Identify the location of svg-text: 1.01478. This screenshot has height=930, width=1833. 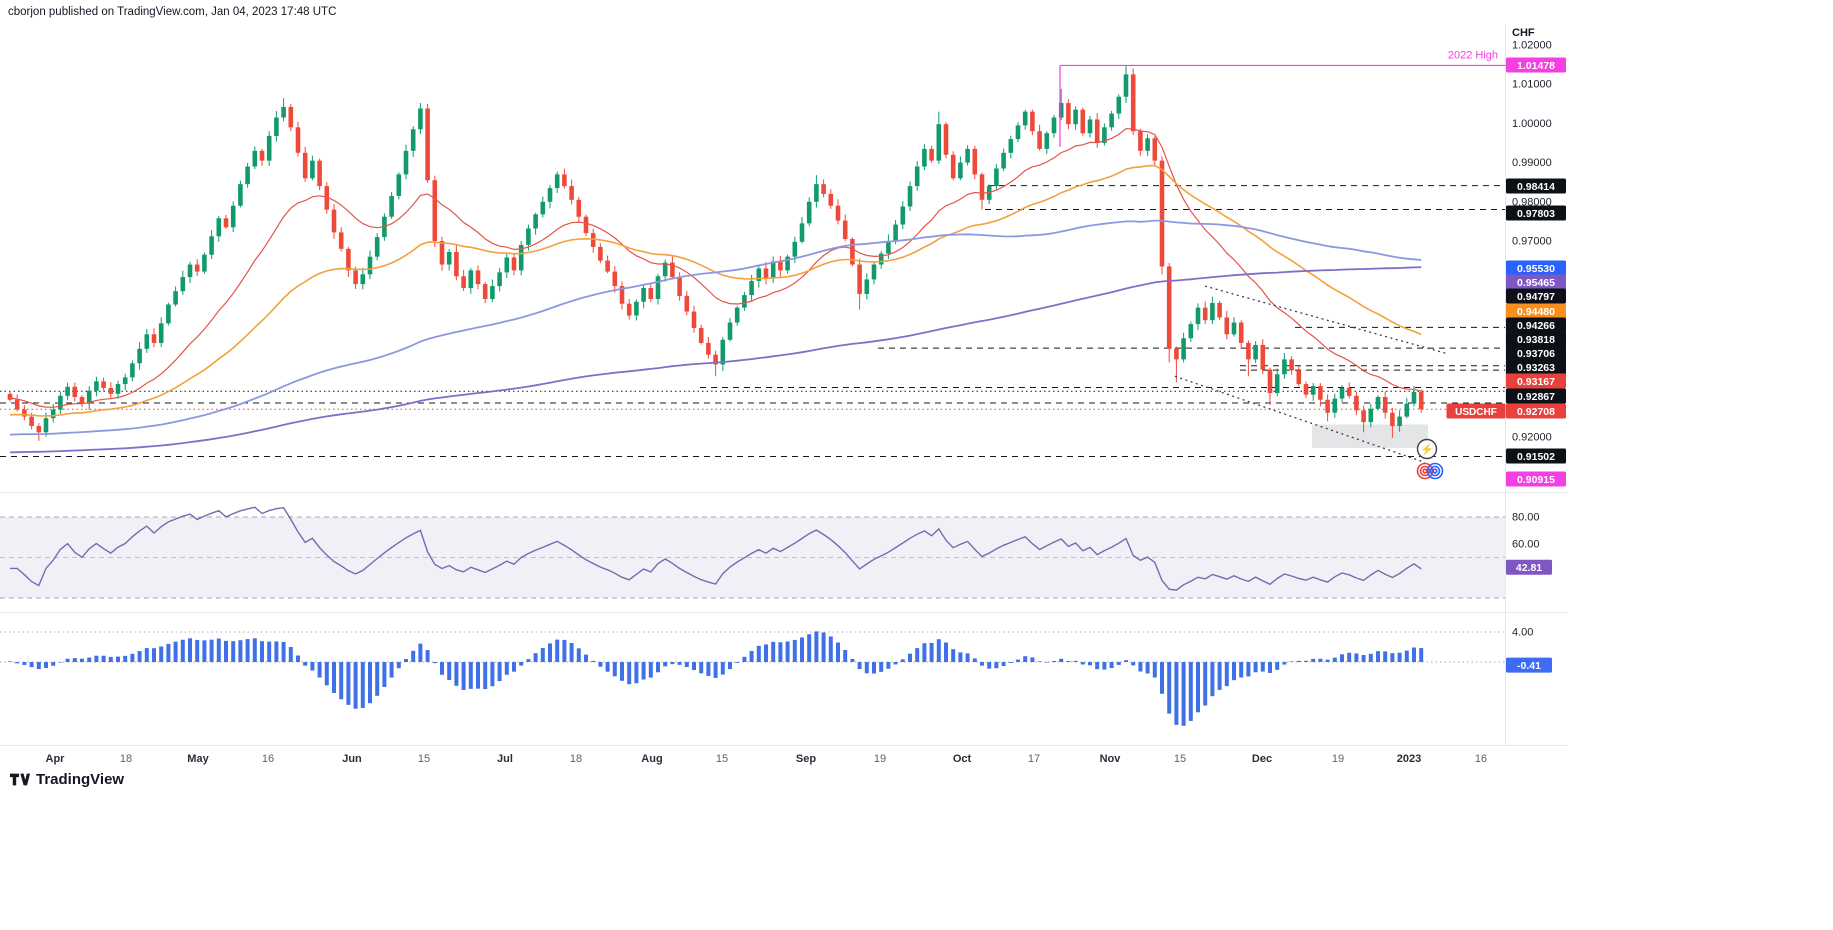
(1536, 66).